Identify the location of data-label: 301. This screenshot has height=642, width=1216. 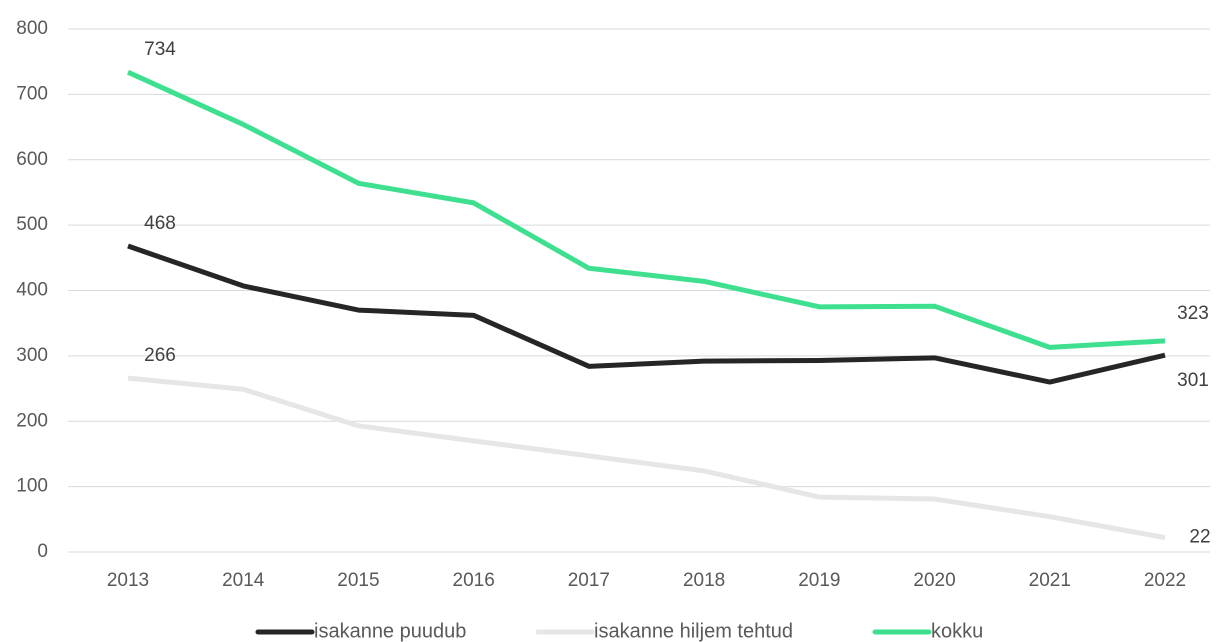
(1193, 380).